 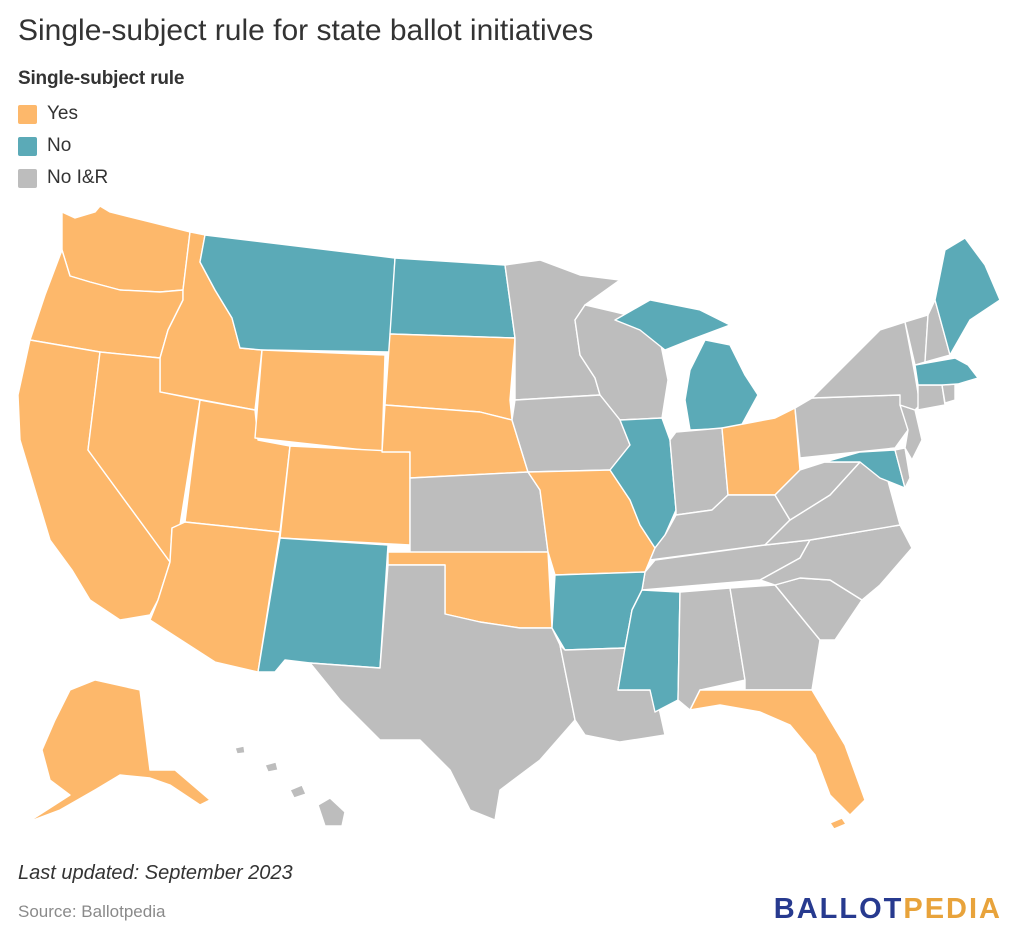 What do you see at coordinates (345, 495) in the screenshot?
I see `state-colorado` at bounding box center [345, 495].